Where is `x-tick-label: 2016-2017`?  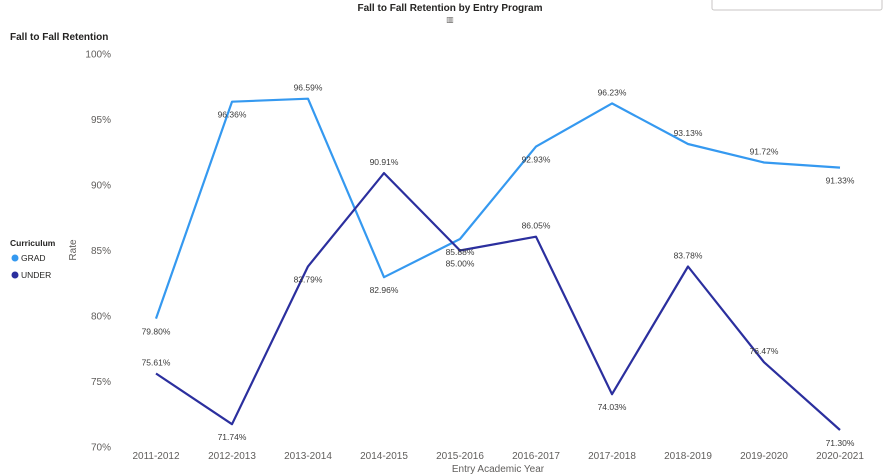 x-tick-label: 2016-2017 is located at coordinates (536, 456).